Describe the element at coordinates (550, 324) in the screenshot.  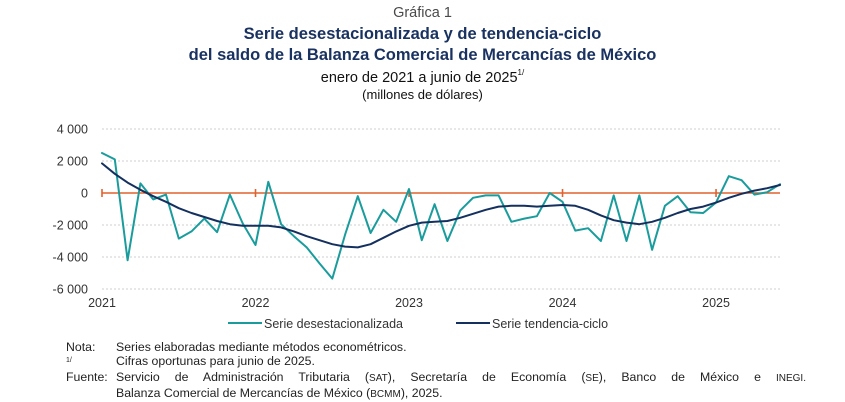
I see `legend-label-tendencia: Serie tendencia-ciclo` at that location.